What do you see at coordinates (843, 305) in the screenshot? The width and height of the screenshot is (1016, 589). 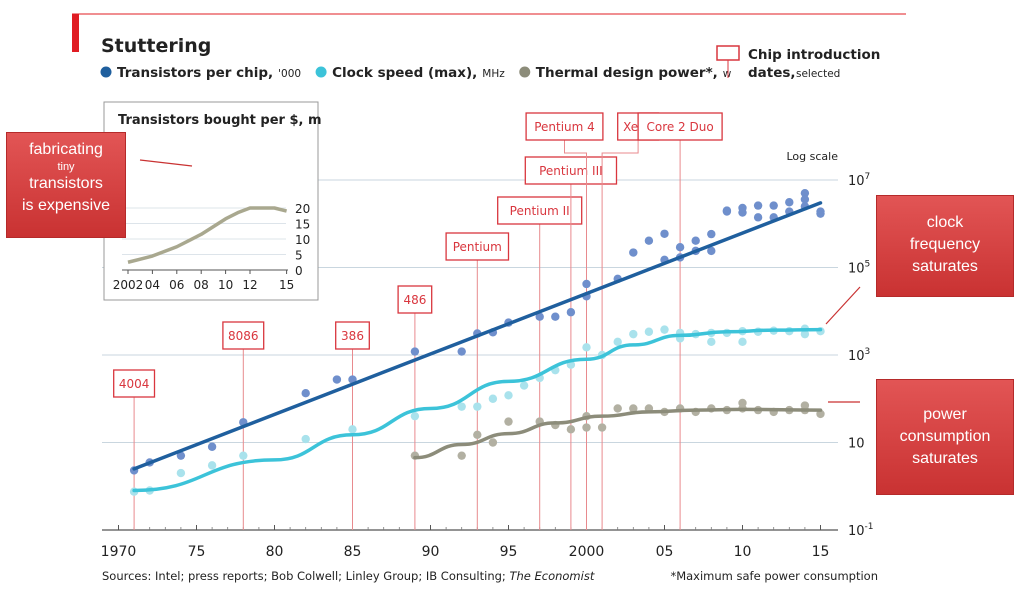 I see `pointer-clock` at bounding box center [843, 305].